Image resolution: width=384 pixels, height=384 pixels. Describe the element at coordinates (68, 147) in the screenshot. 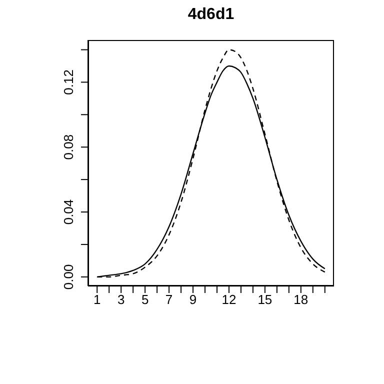

I see `y-tick-label: 0.08` at that location.